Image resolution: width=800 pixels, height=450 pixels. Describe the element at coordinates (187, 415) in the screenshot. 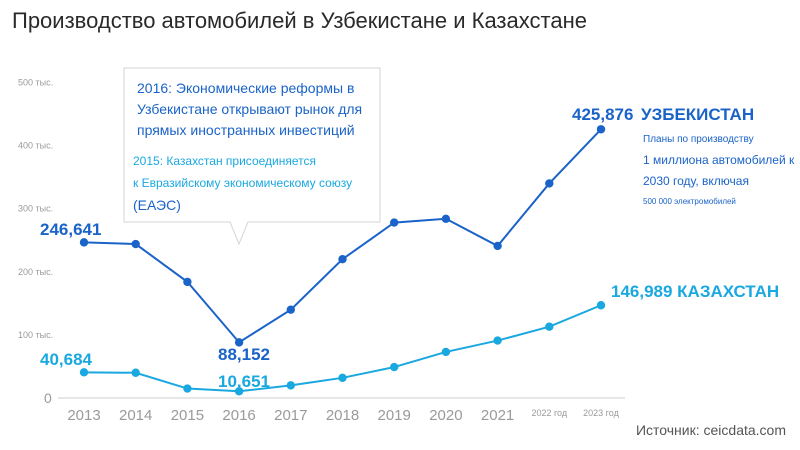

I see `x-tick-label-2: 2015` at that location.